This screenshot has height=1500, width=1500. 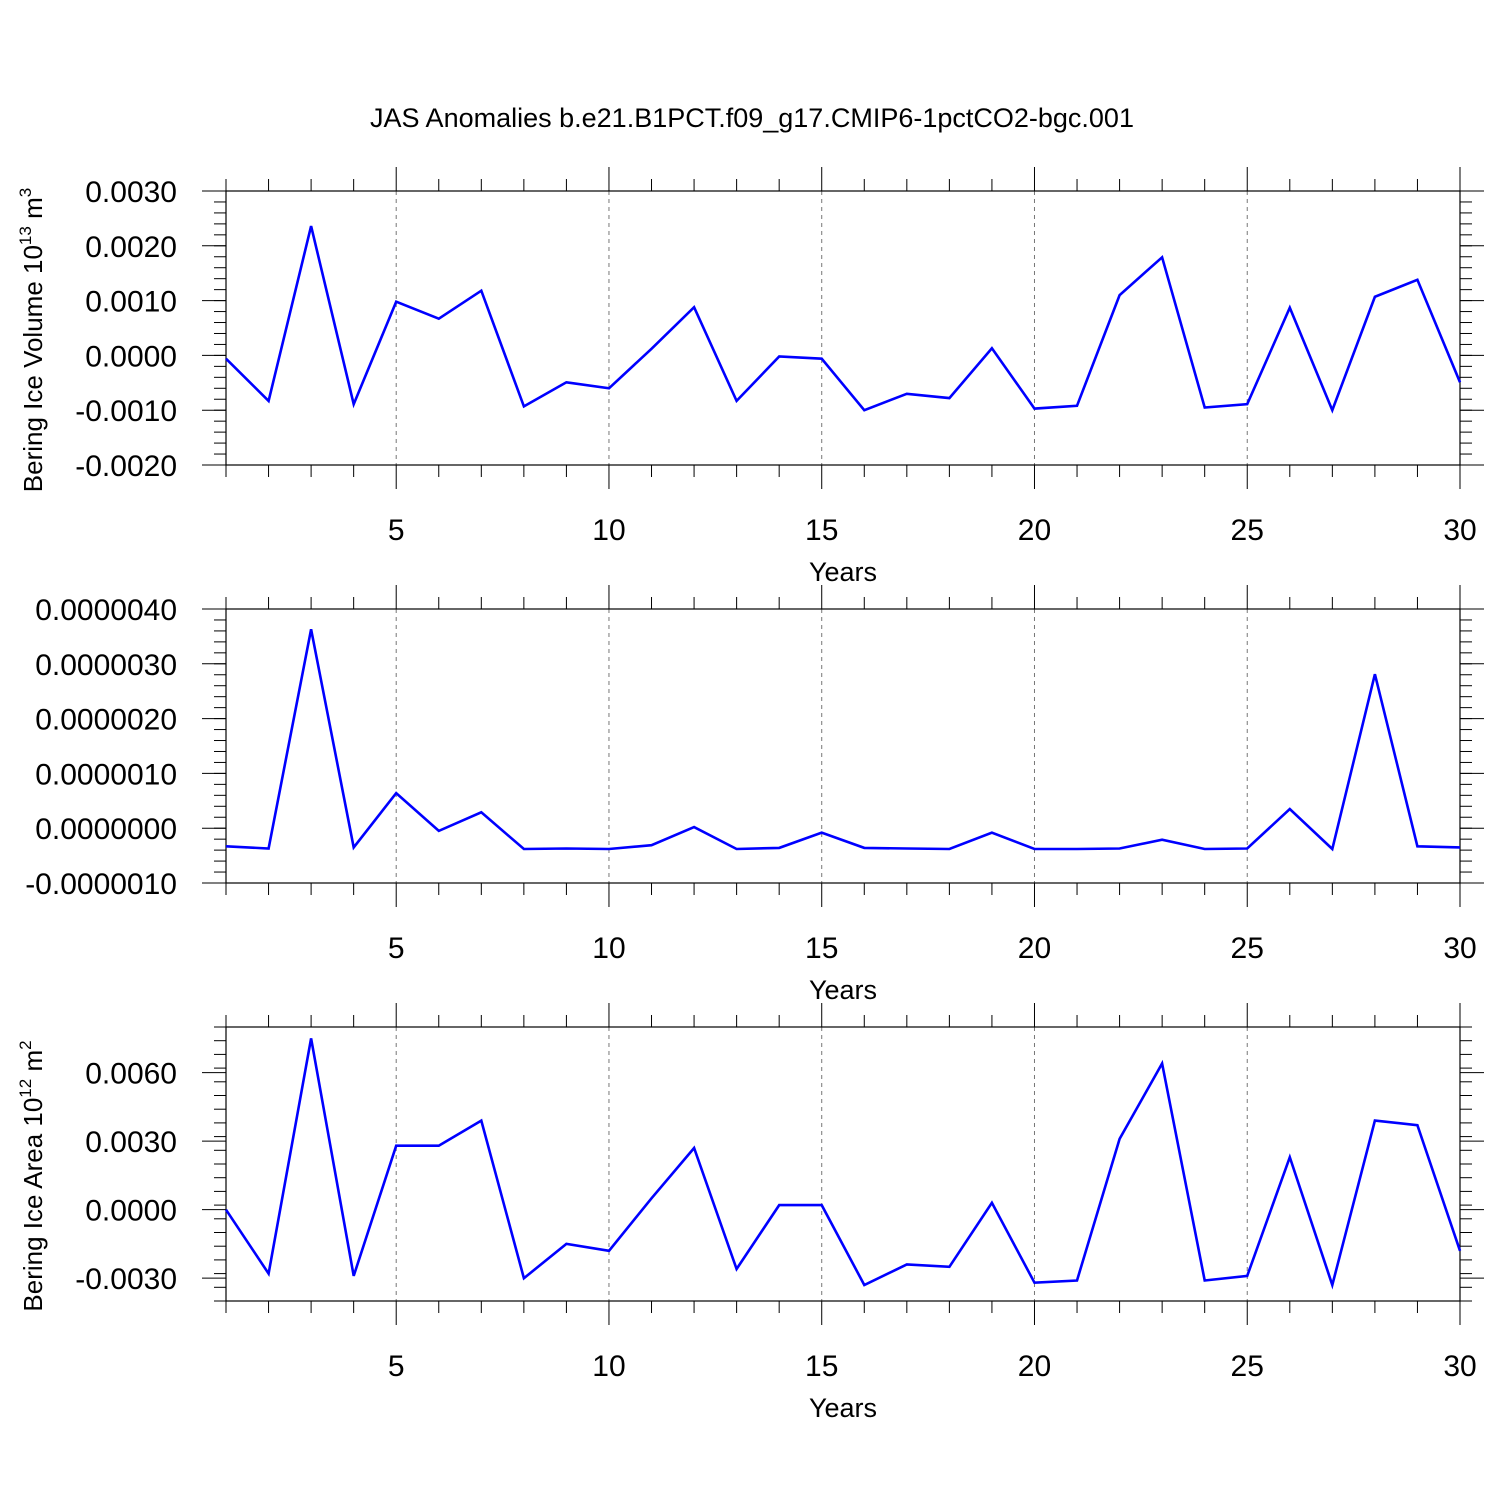 What do you see at coordinates (126, 1279) in the screenshot?
I see `y-tick-label: -0.0030` at bounding box center [126, 1279].